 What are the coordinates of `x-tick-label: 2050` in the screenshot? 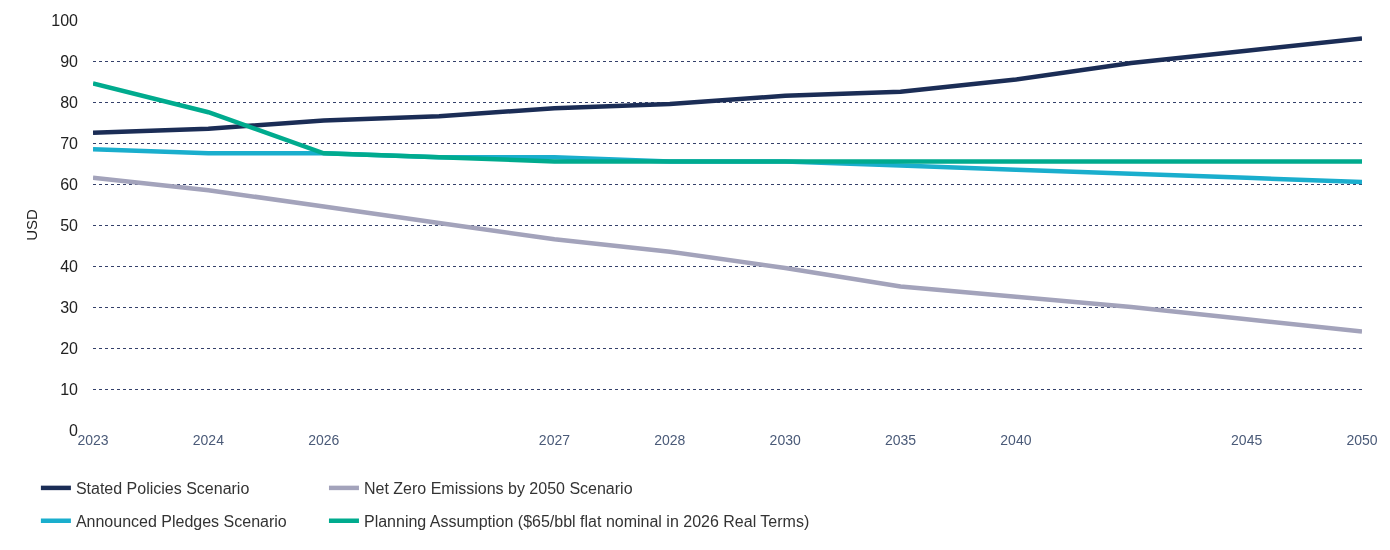 It's located at (1362, 440).